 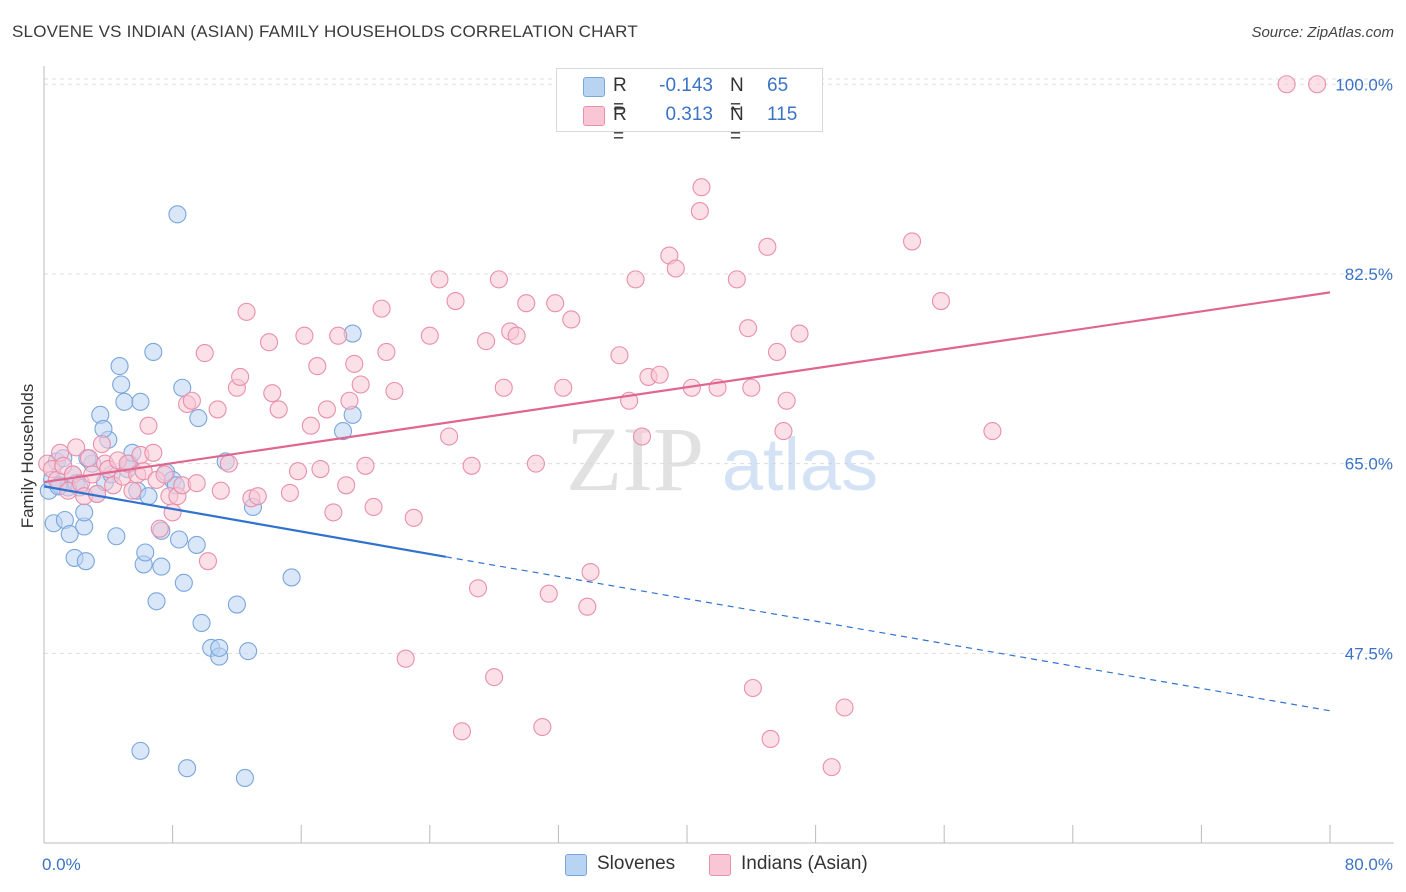 I want to click on legend-n-value: 65, so click(x=778, y=85).